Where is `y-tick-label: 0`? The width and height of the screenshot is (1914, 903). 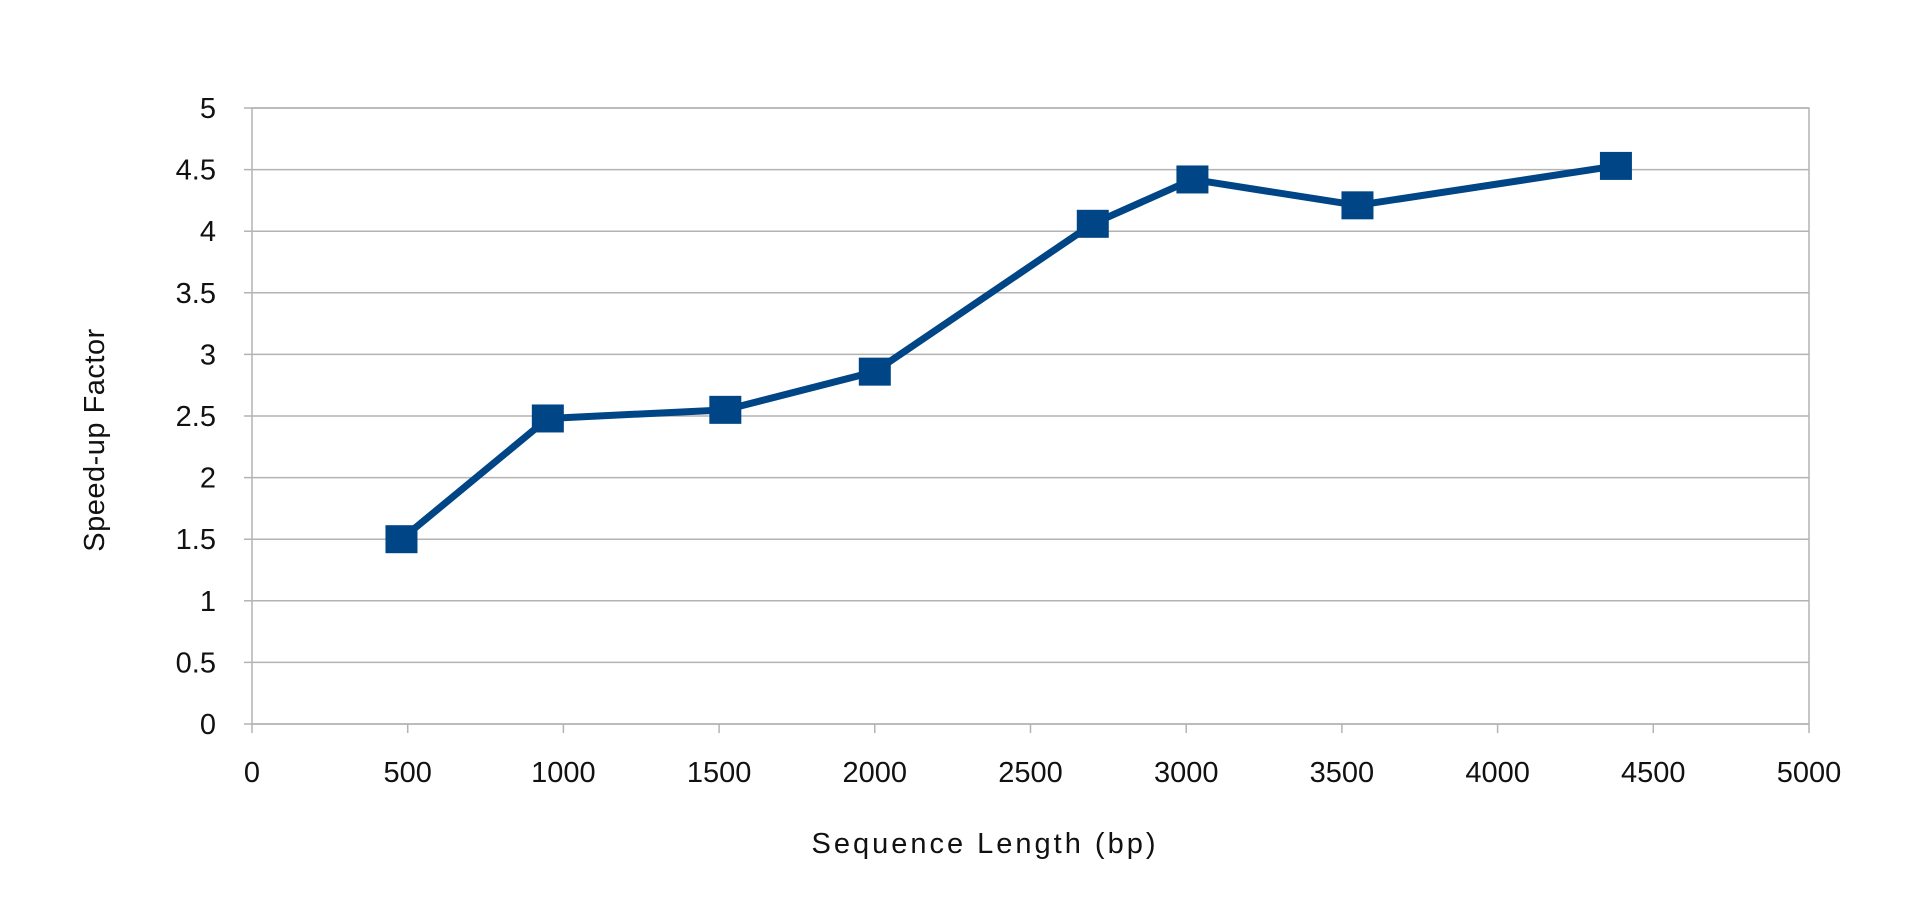
y-tick-label: 0 is located at coordinates (208, 725).